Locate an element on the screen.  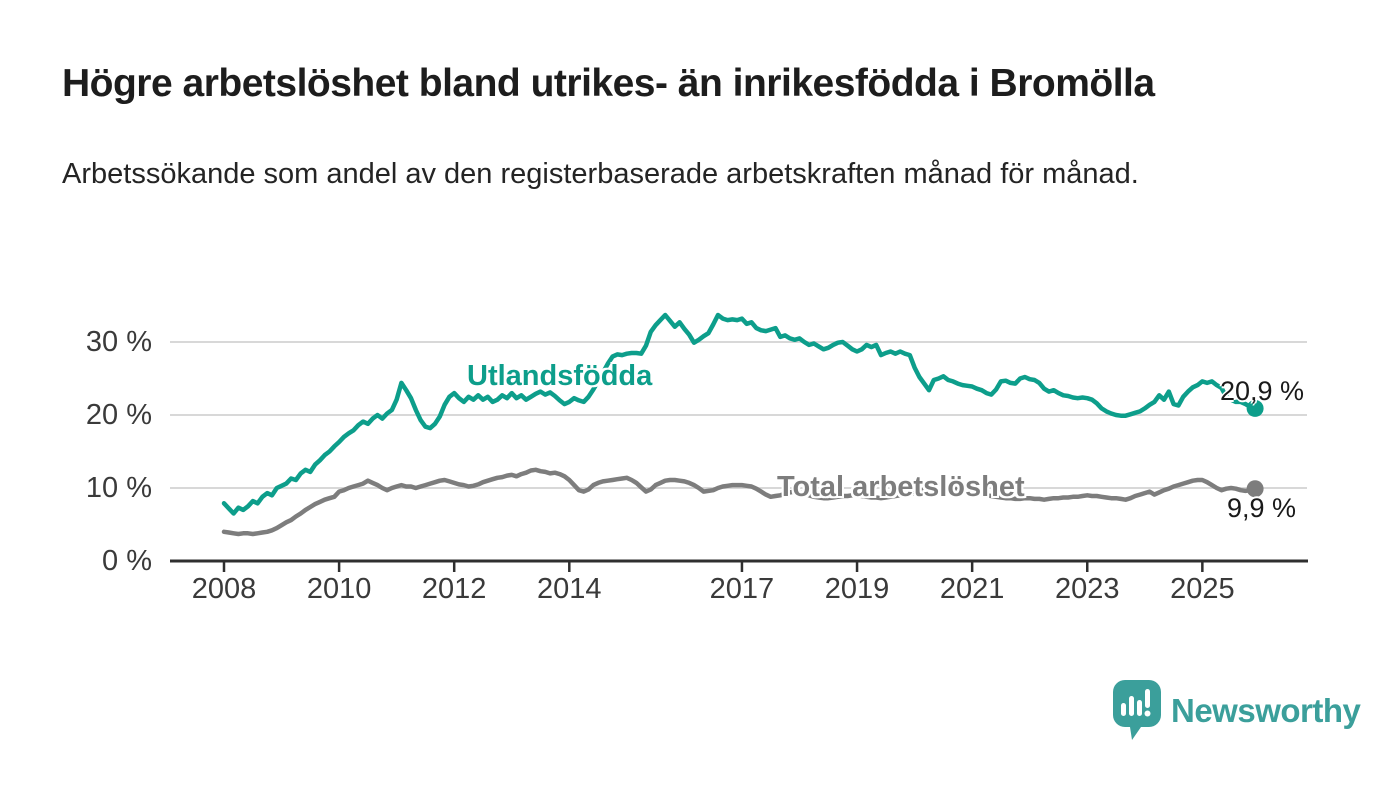
end-value-label-utlandsfodda: 20,9 % is located at coordinates (1262, 391).